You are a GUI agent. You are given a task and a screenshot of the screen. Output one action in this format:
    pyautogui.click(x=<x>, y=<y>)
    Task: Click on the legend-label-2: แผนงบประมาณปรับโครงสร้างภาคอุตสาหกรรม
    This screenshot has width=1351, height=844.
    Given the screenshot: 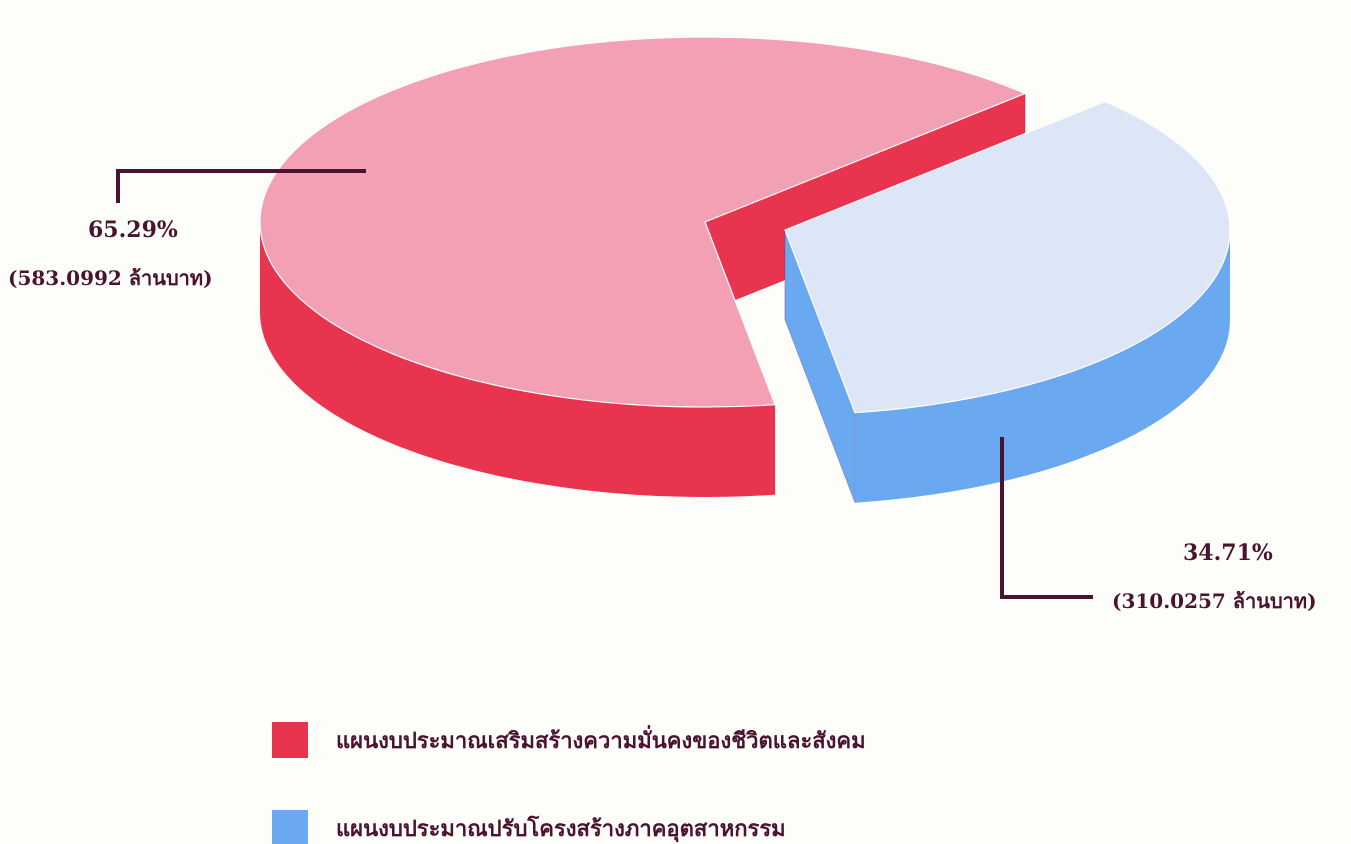 What is the action you would take?
    pyautogui.click(x=561, y=829)
    